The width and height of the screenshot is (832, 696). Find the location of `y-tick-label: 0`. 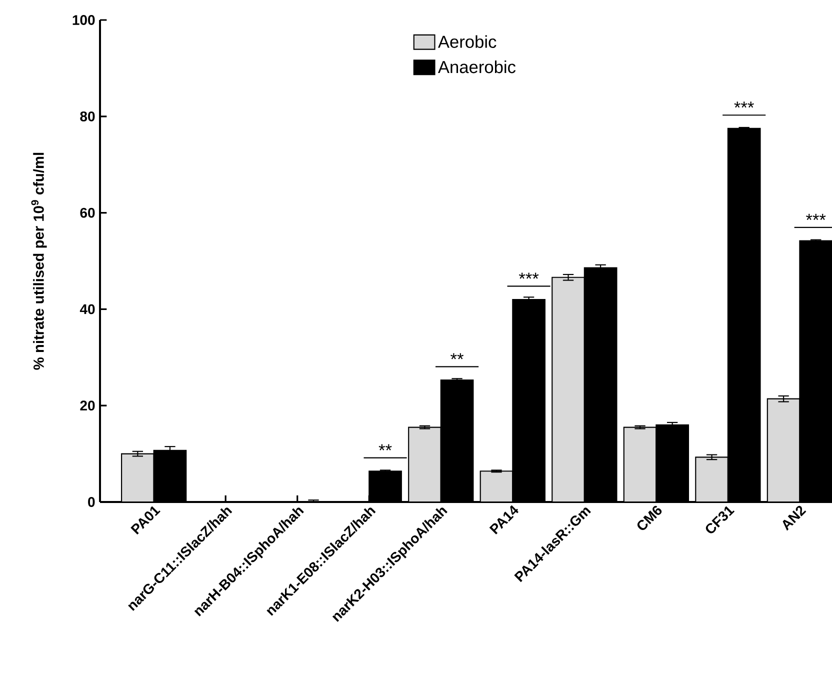

y-tick-label: 0 is located at coordinates (91, 502).